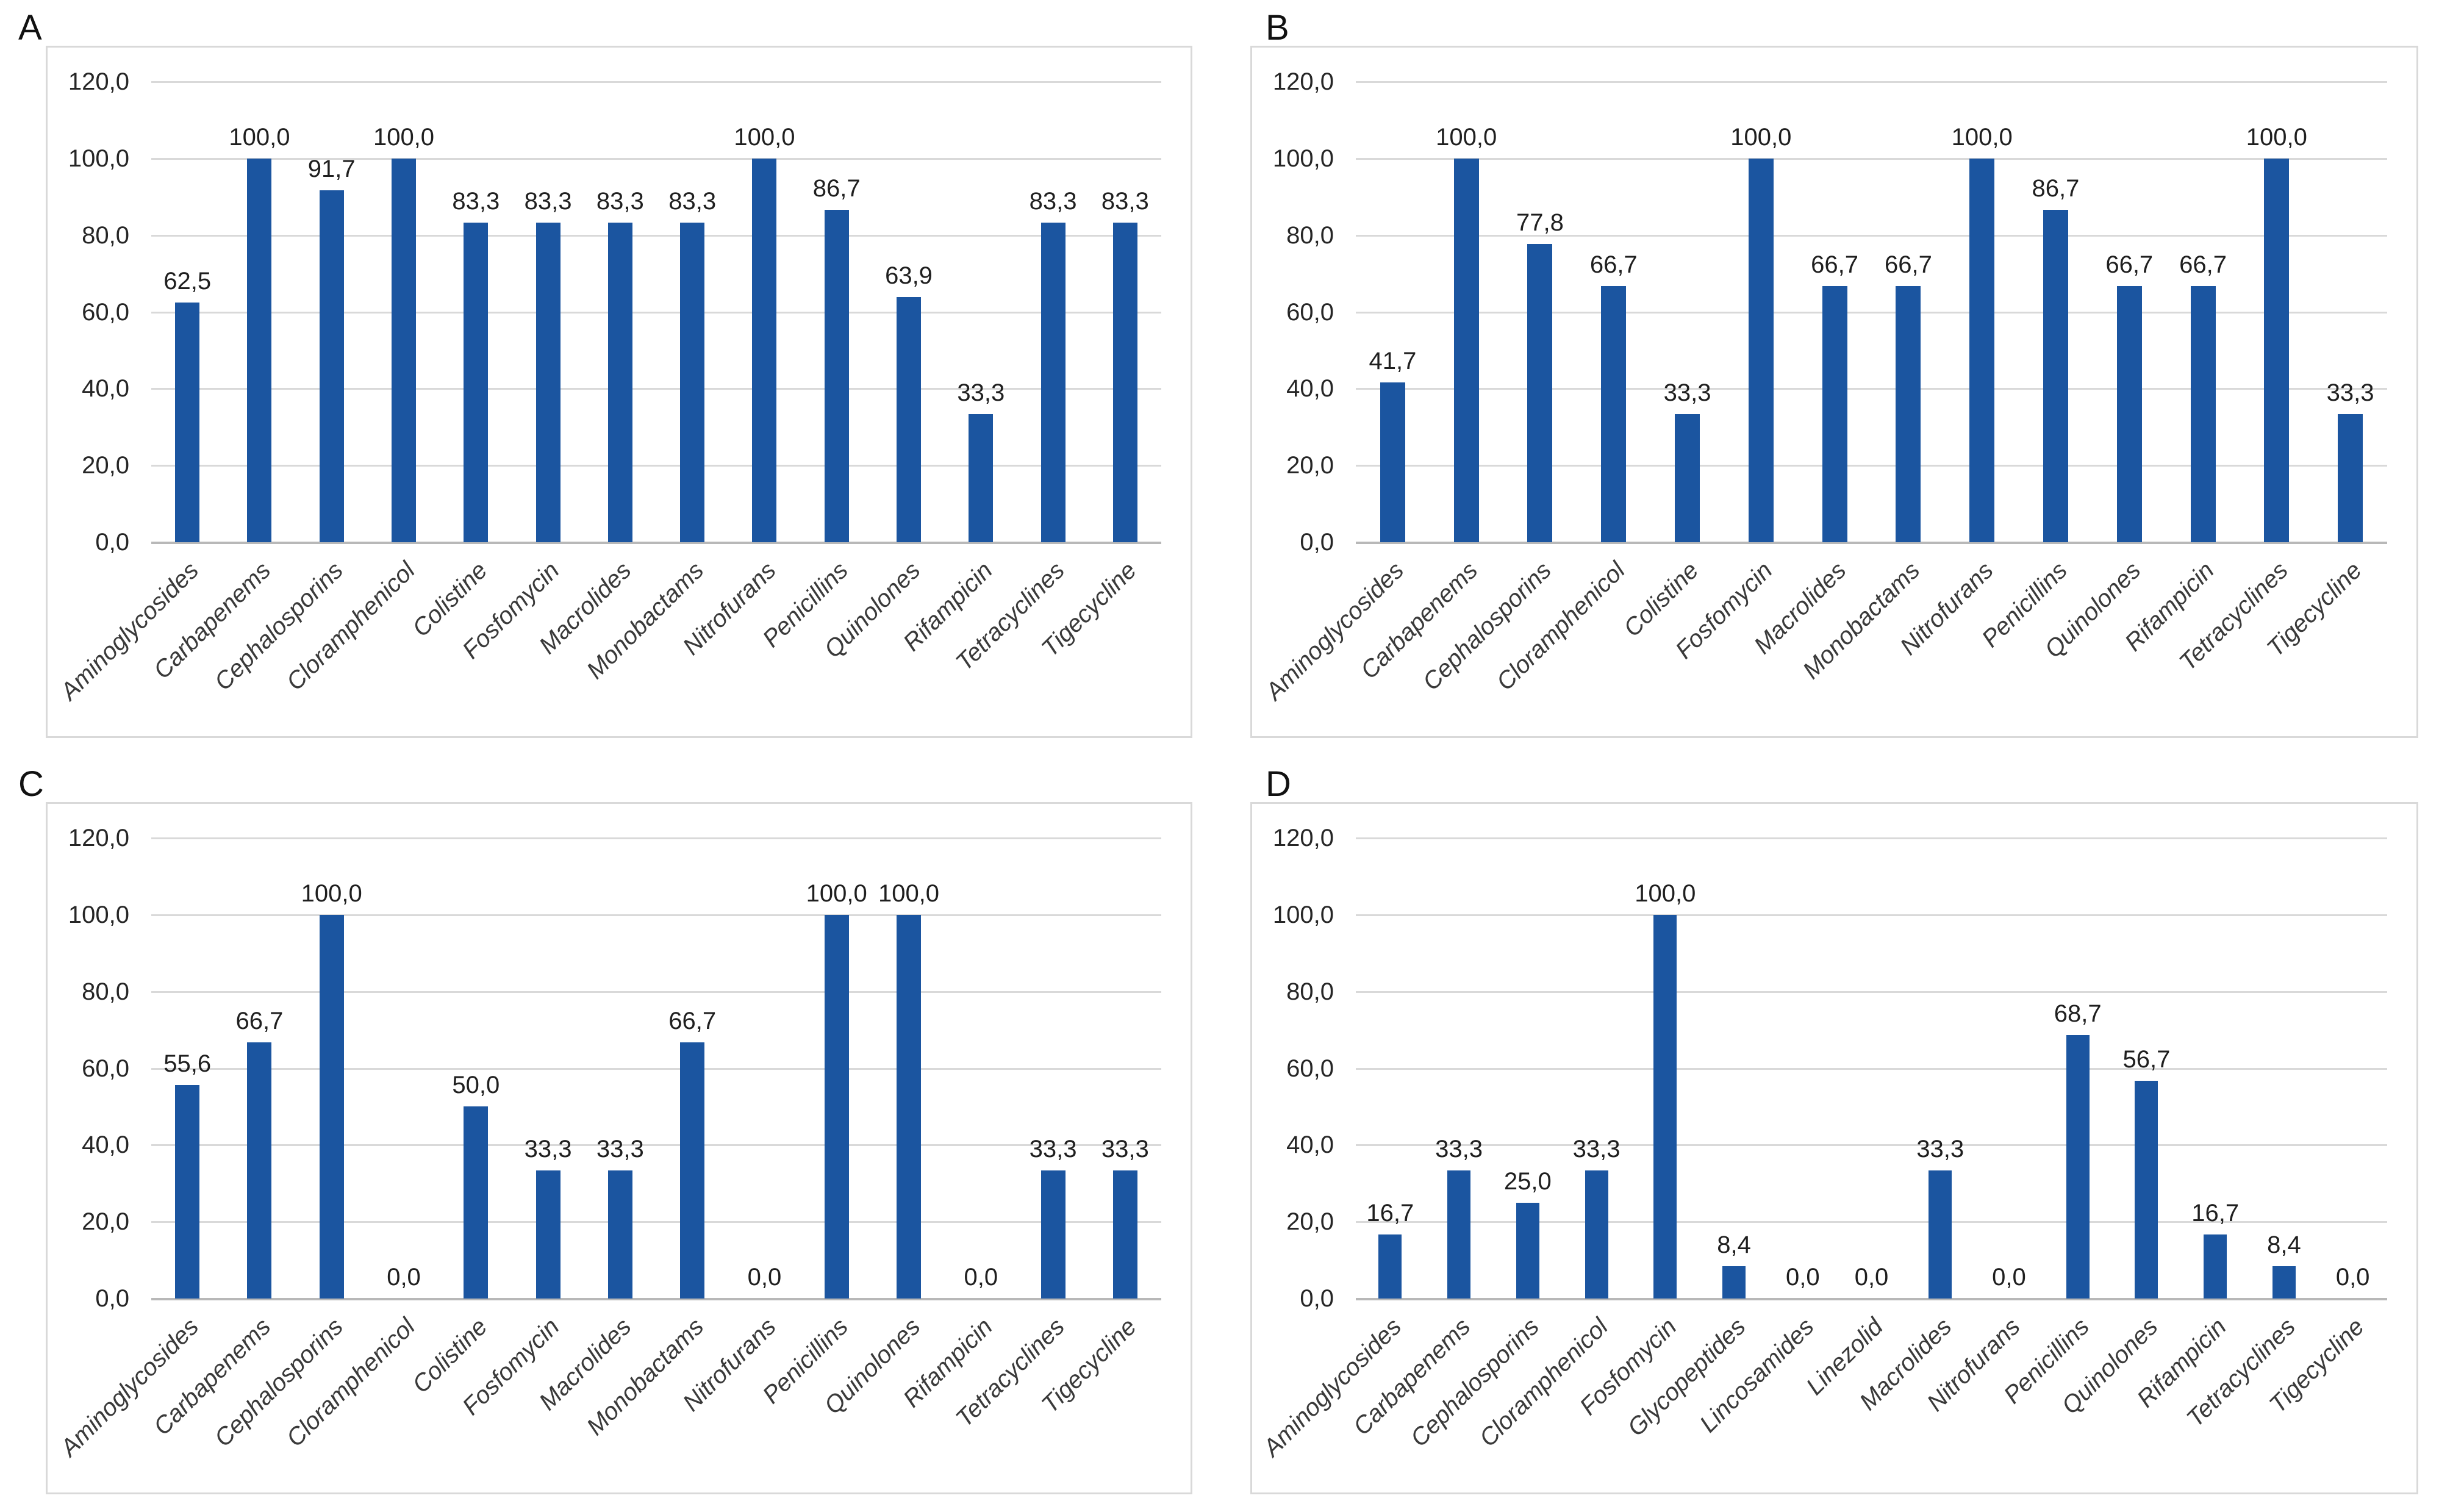  What do you see at coordinates (187, 1063) in the screenshot?
I see `value-label-aminoglycosides: 55,6` at bounding box center [187, 1063].